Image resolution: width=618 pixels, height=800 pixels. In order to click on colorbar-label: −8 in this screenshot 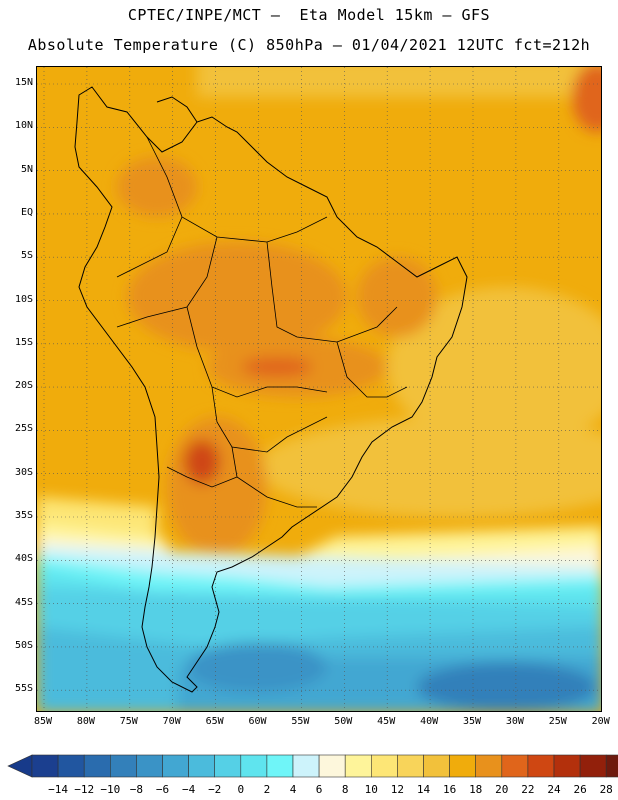, I will do `click(136, 789)`.